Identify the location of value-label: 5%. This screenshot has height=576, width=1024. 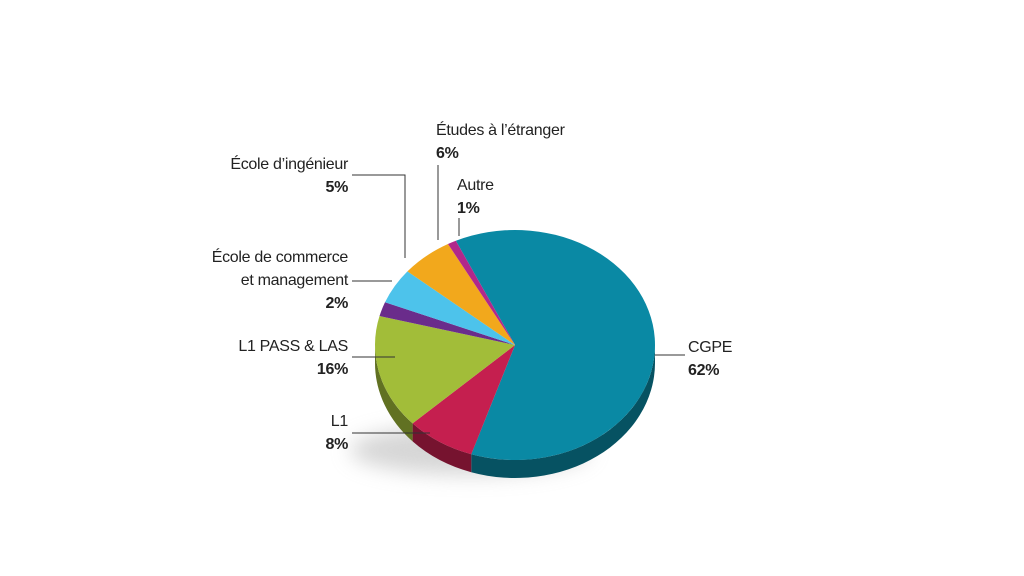
(336, 187).